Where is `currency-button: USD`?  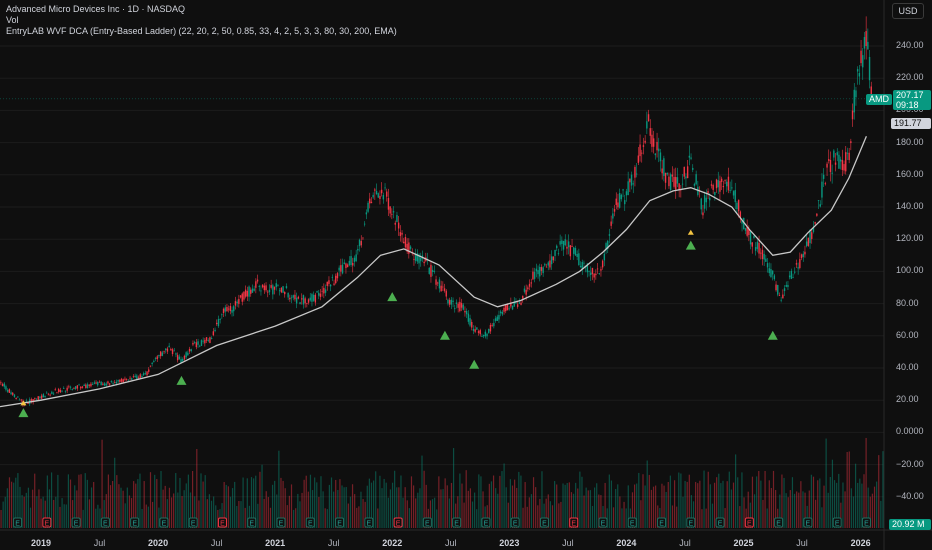
currency-button: USD is located at coordinates (908, 11).